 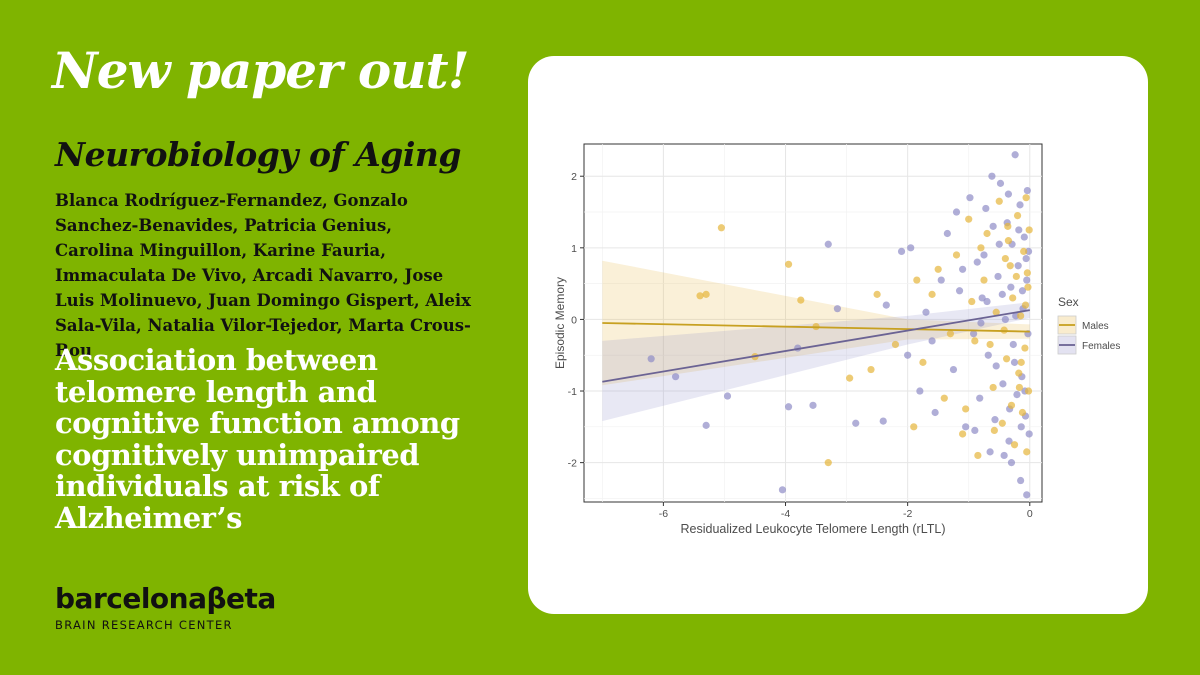 I want to click on journal-name: Neurobiology of Aging, so click(x=258, y=154).